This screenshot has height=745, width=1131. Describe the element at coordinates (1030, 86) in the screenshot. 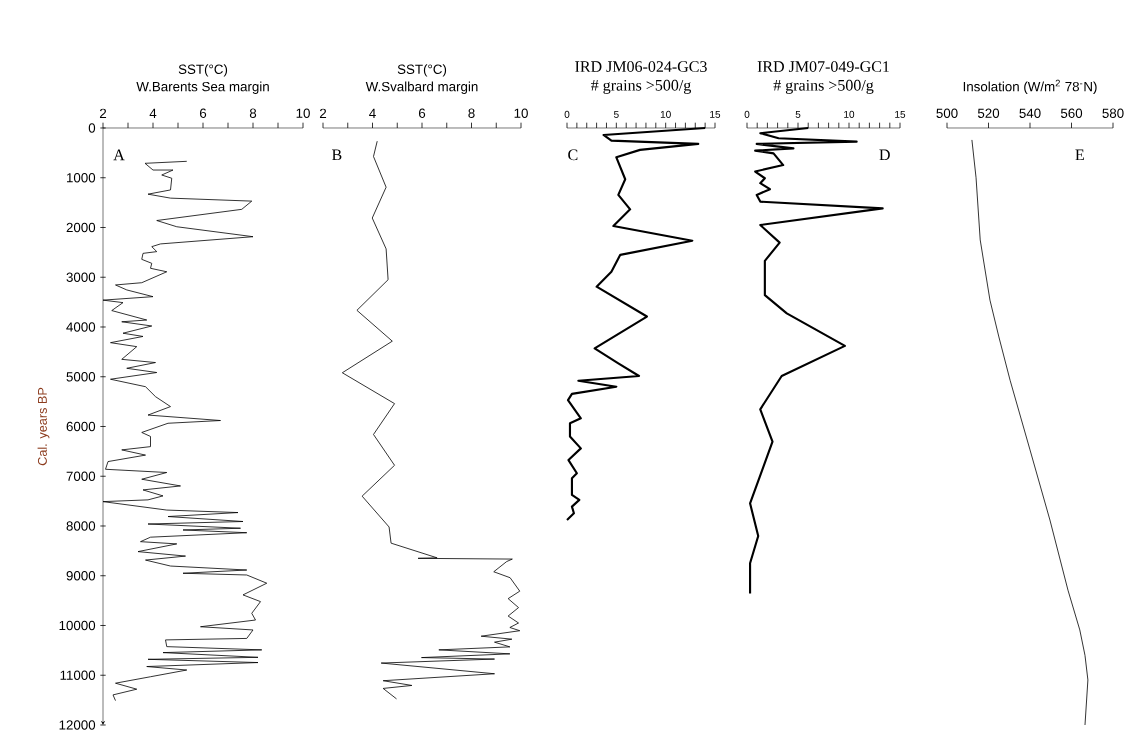

I see `chart-title: Insolation (W/m$^{2}$ 78$^{-}$N)` at that location.